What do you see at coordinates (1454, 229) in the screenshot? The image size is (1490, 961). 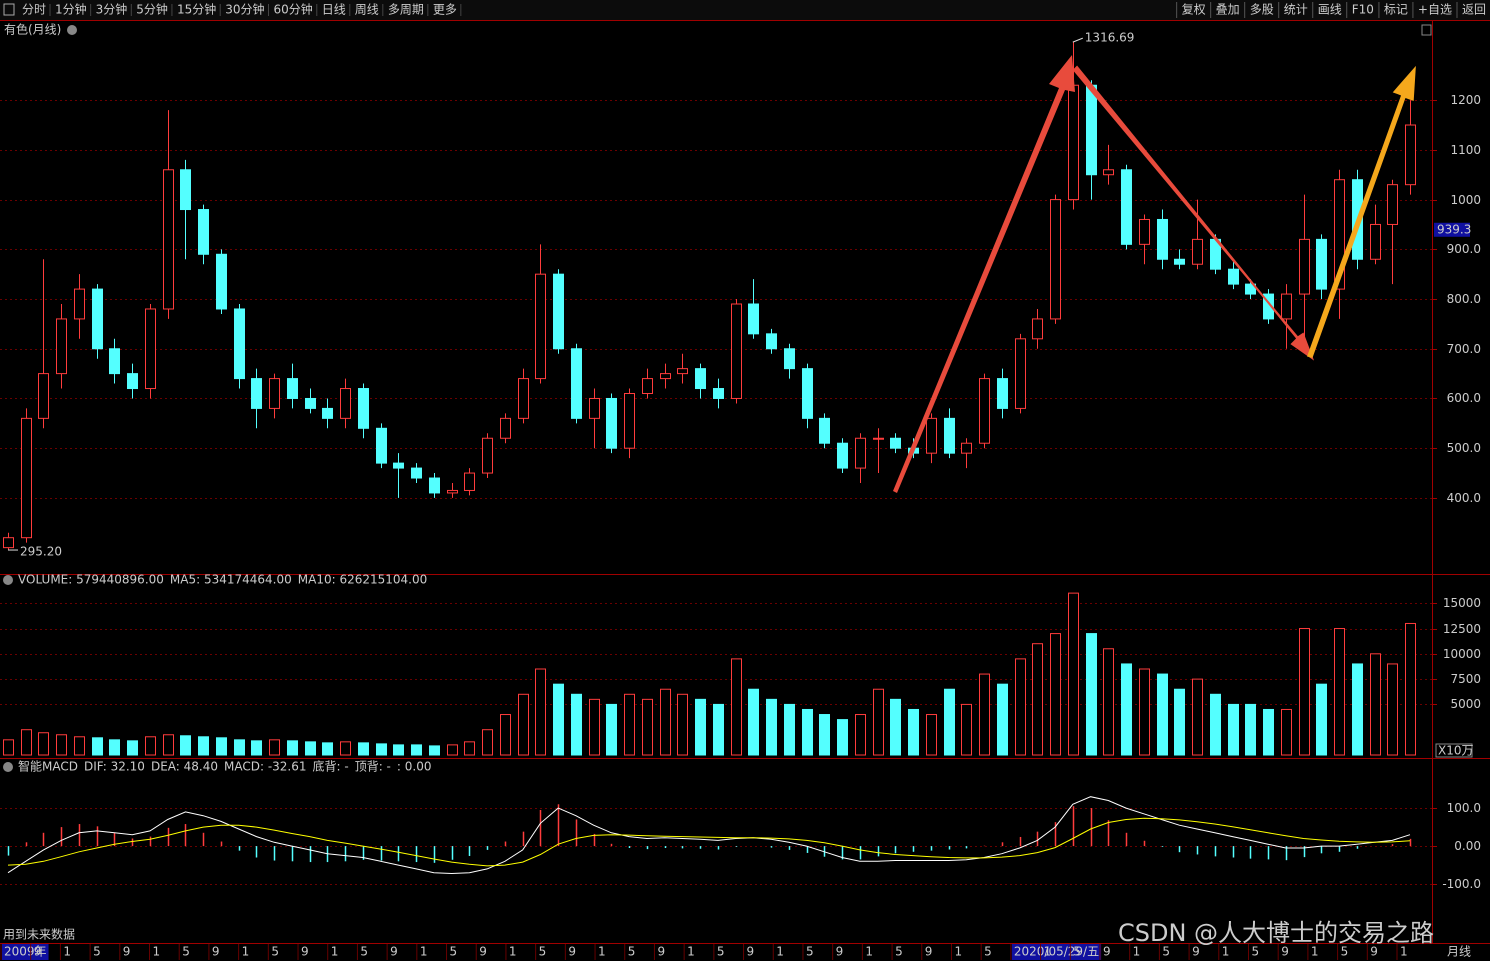 I see `current-price-label: 939.3` at bounding box center [1454, 229].